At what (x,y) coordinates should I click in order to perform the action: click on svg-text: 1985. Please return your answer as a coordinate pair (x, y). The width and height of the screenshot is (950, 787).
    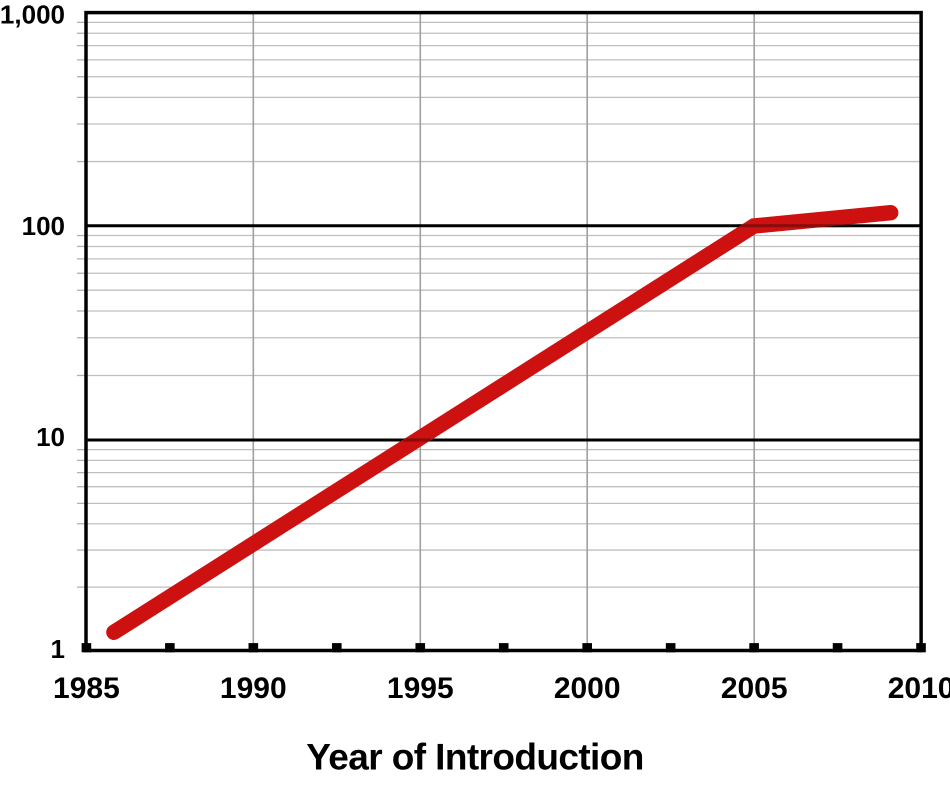
    Looking at the image, I should click on (86, 688).